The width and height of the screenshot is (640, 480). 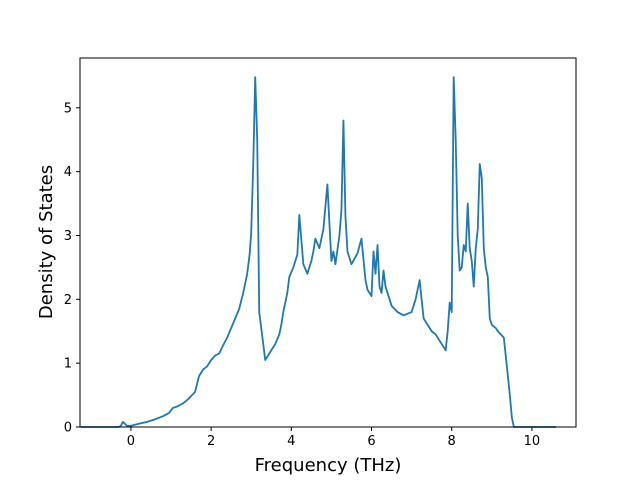 What do you see at coordinates (68, 236) in the screenshot?
I see `y-tick-label: 3` at bounding box center [68, 236].